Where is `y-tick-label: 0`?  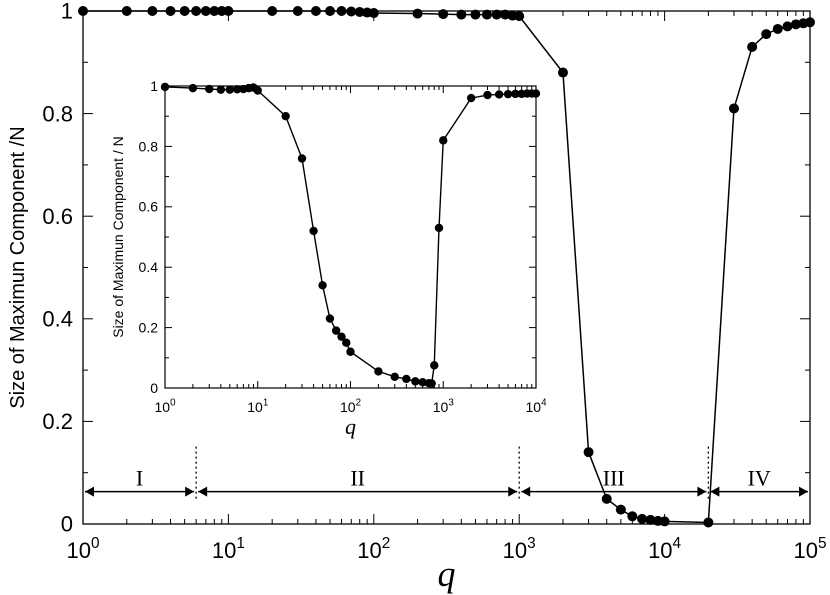
y-tick-label: 0 is located at coordinates (67, 524).